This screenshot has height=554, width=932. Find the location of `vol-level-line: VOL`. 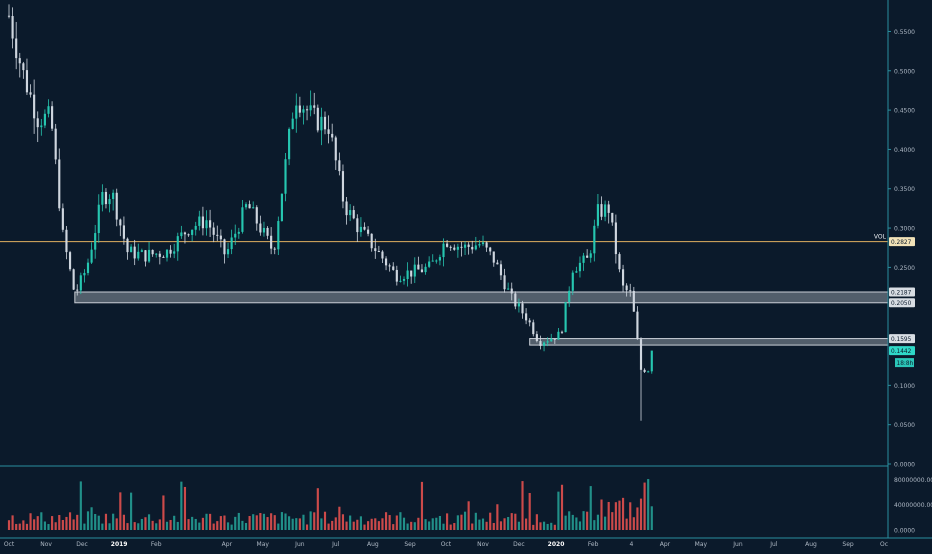

vol-level-line: VOL is located at coordinates (444, 238).